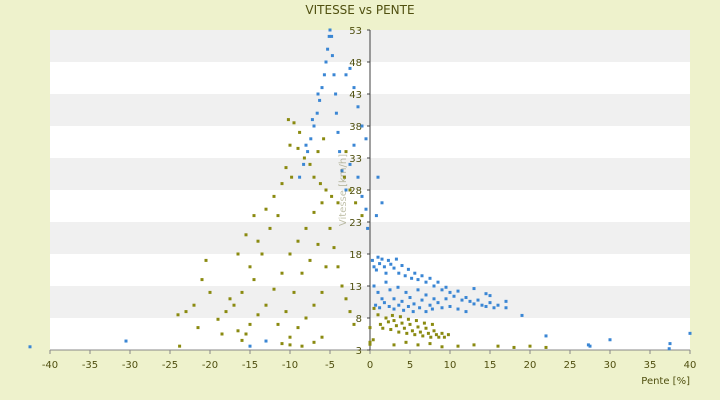 The image size is (720, 400). I want to click on x-tick-label: 35, so click(650, 365).